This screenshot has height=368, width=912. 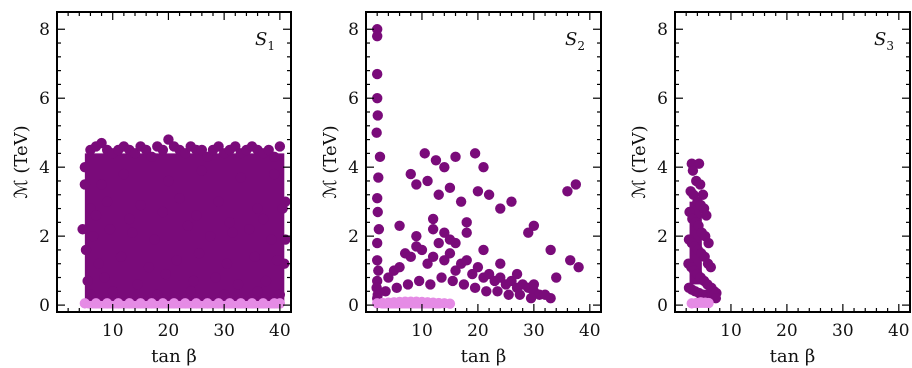 I want to click on panel-title-subscript: 2, so click(x=581, y=46).